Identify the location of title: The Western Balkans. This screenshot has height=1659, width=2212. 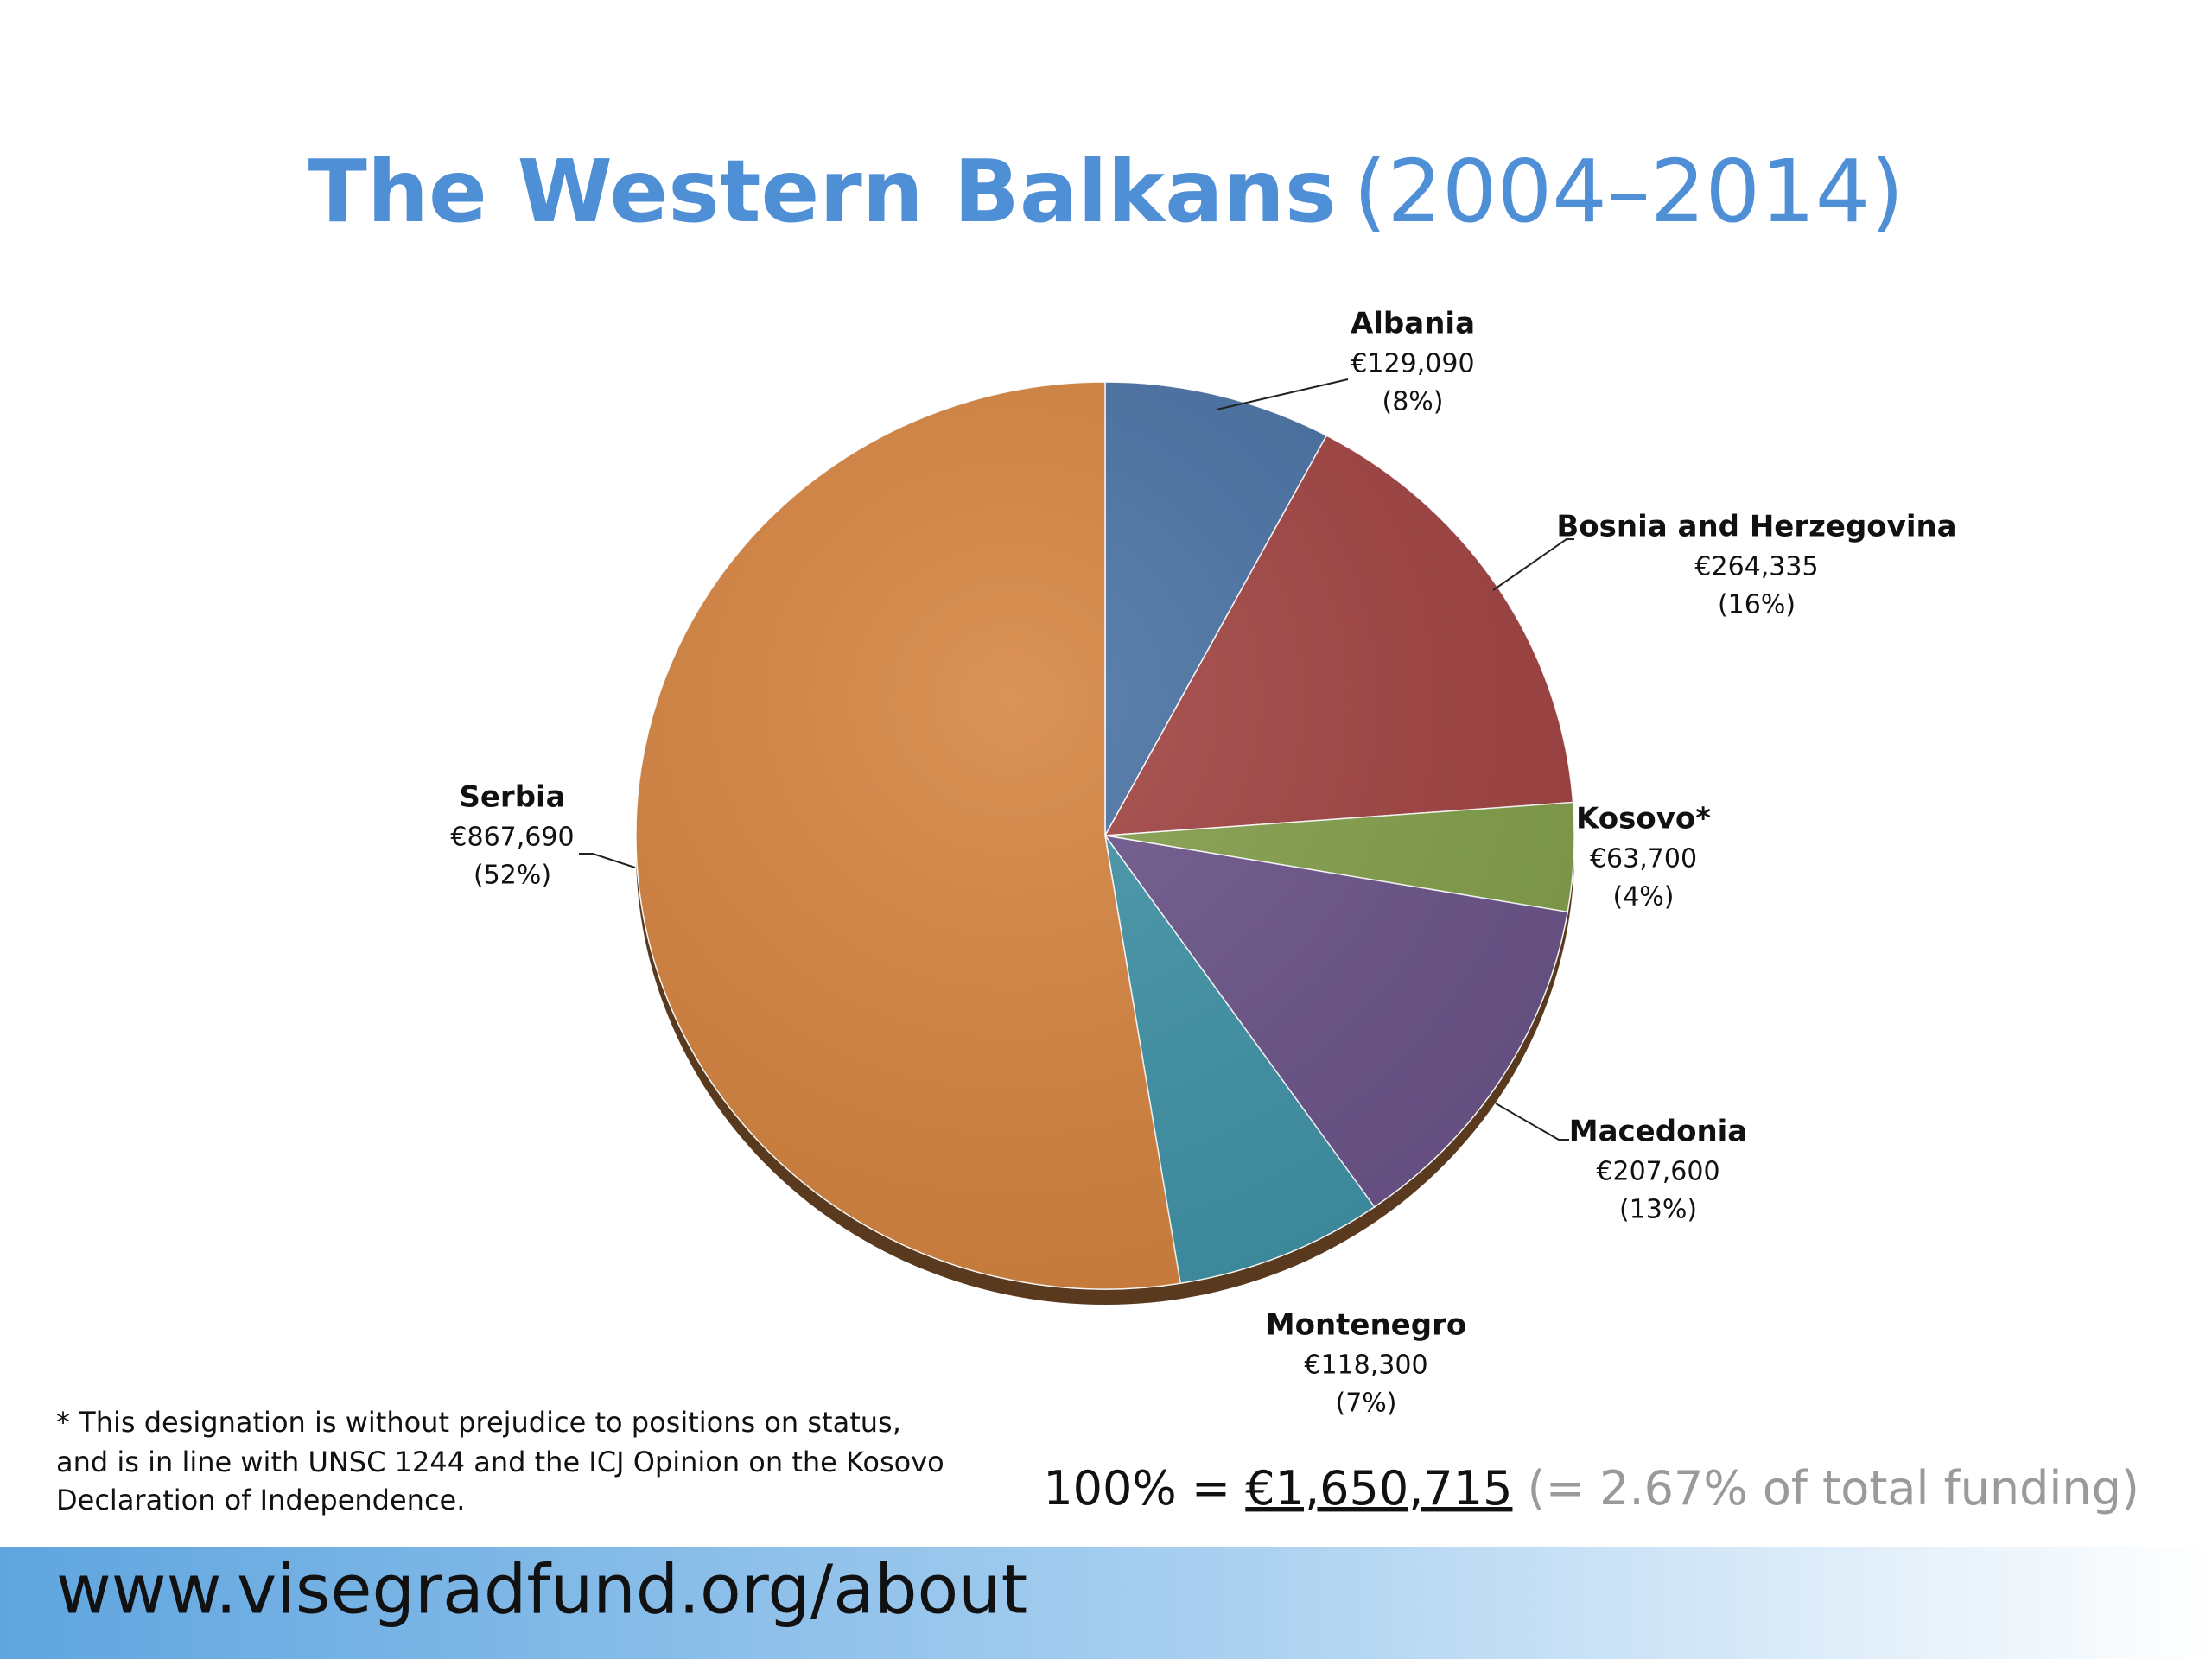
(822, 191).